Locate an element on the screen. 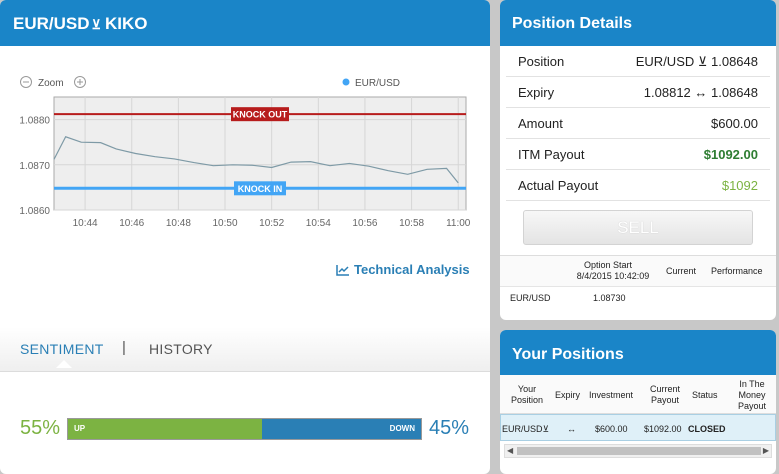 The image size is (779, 474). sentiment-down-label: DOWN is located at coordinates (402, 428).